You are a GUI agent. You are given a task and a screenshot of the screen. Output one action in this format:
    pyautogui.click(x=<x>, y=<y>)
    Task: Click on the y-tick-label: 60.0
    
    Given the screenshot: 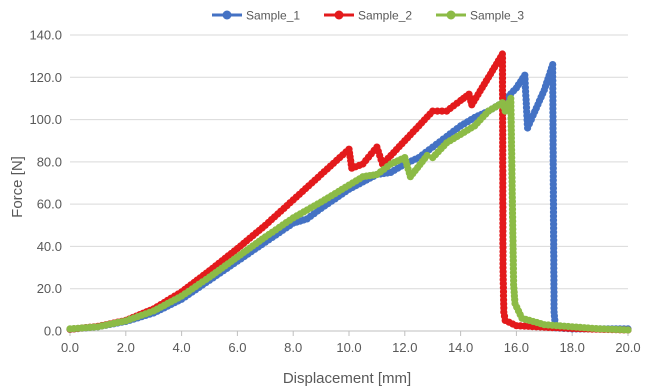 What is the action you would take?
    pyautogui.click(x=49, y=204)
    